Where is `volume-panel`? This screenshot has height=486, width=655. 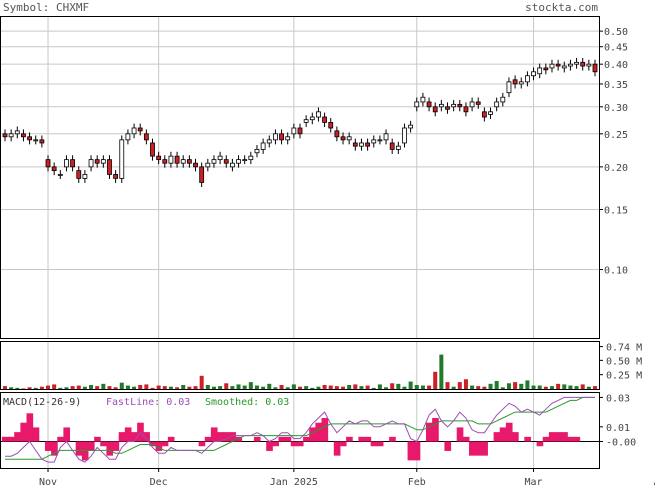 volume-panel is located at coordinates (300, 365).